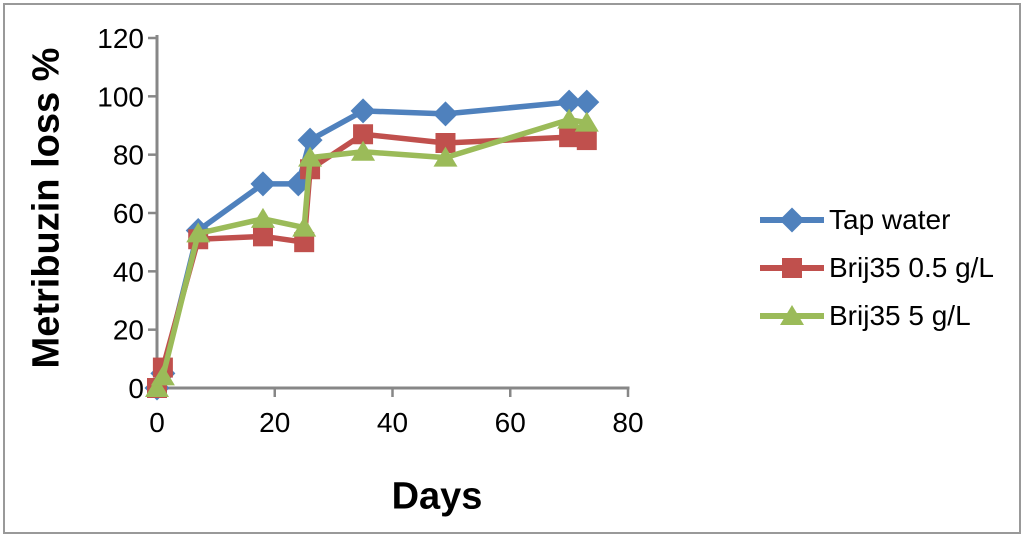 The height and width of the screenshot is (537, 1024). Describe the element at coordinates (120, 96) in the screenshot. I see `y-tick-label: 100` at that location.